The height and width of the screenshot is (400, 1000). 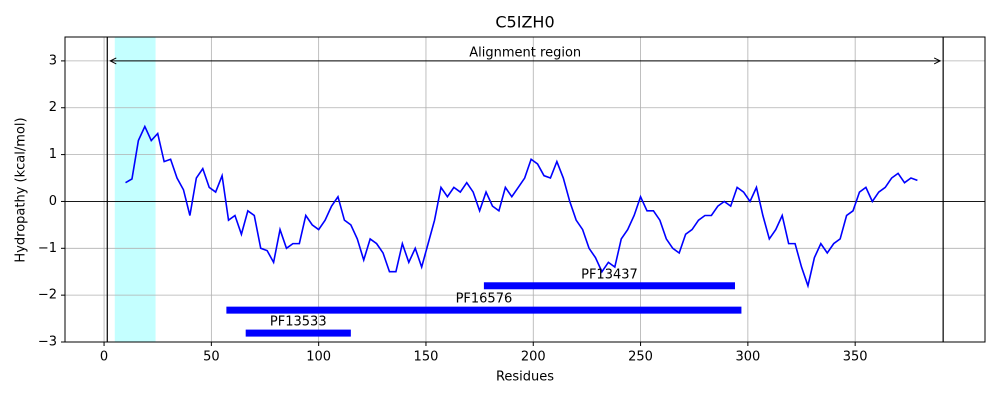 I want to click on y-axis-label: Hydropathy (kcal/mol), so click(x=21, y=189).